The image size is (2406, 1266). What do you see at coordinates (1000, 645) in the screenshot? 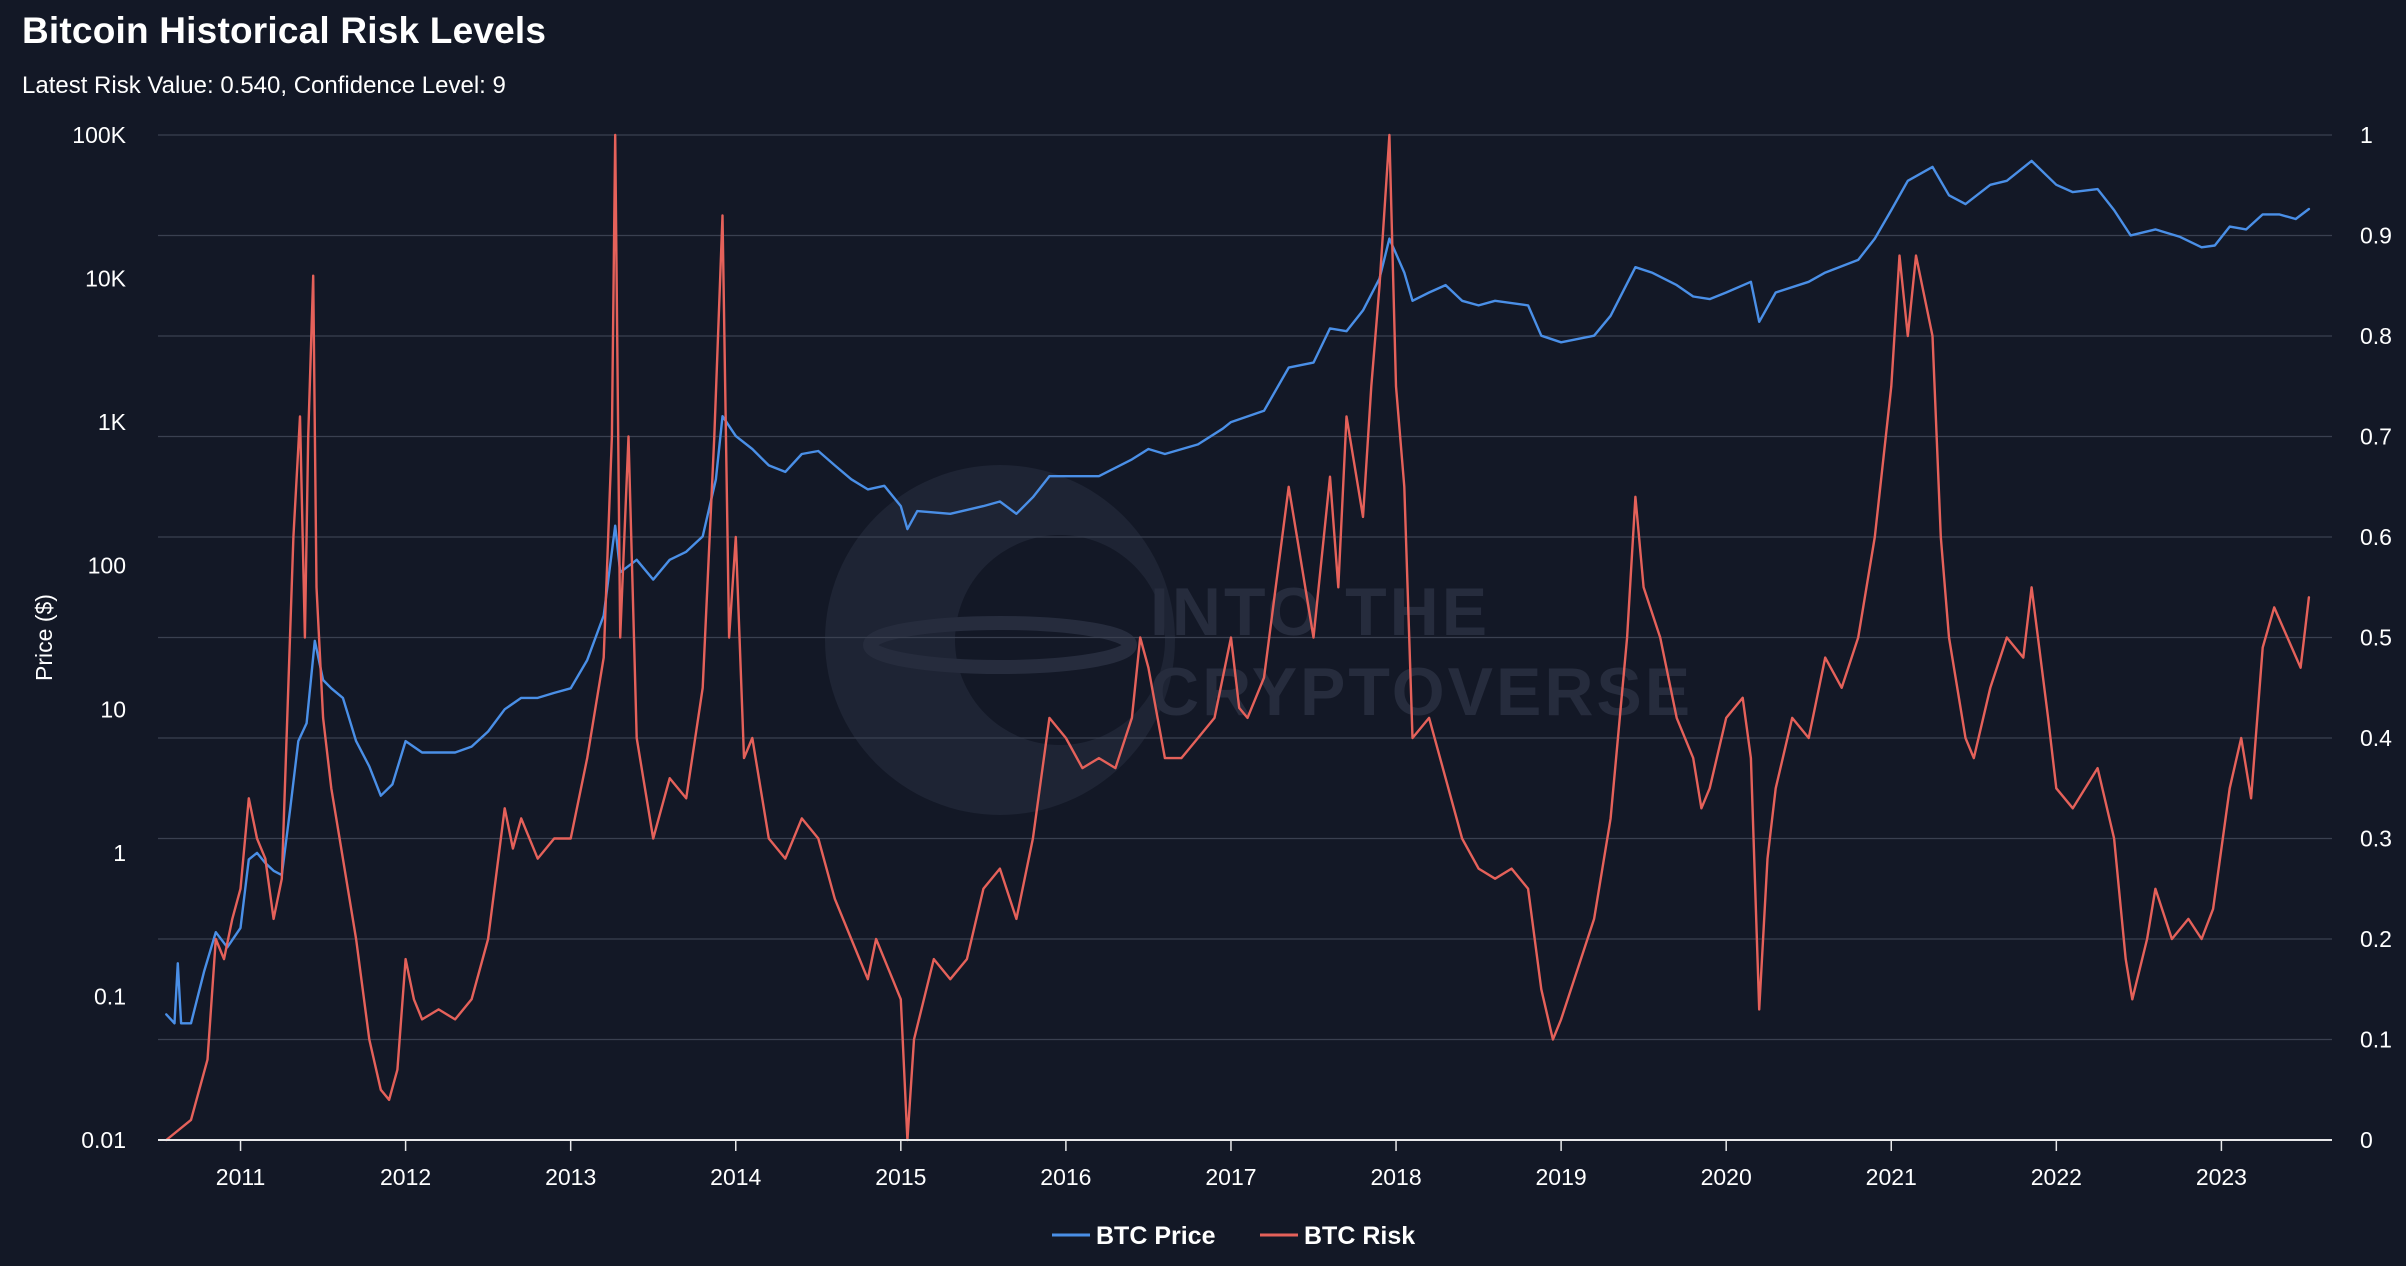
I see `watermark-logo-ring` at bounding box center [1000, 645].